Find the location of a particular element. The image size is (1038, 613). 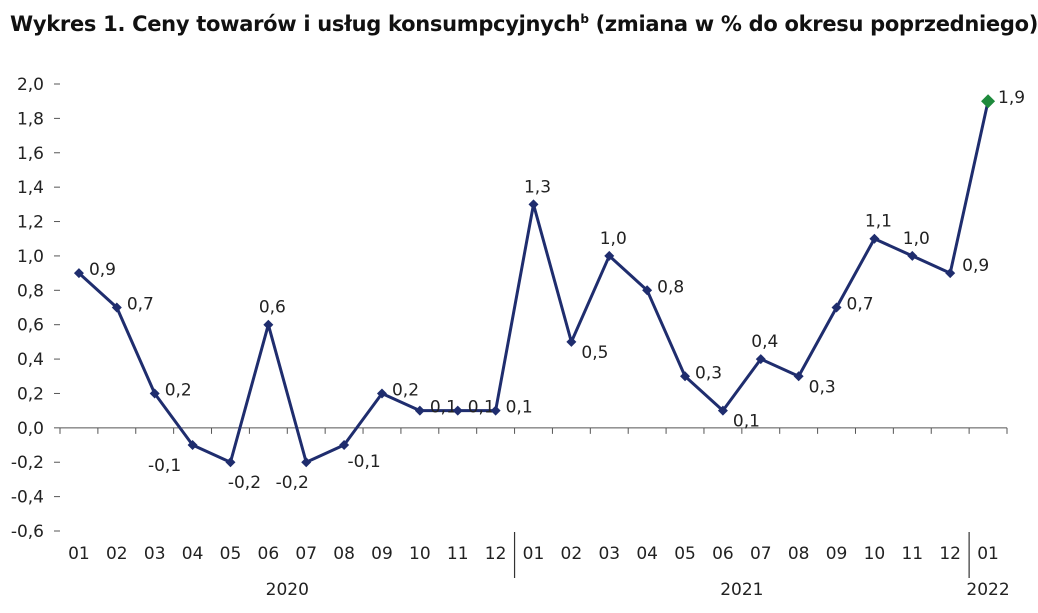

y-tick-label: 0,4 is located at coordinates (30, 360).